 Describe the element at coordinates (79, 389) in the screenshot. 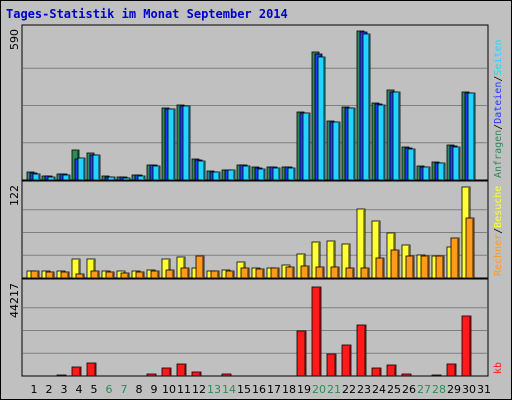

I see `day-label-4: 4` at that location.